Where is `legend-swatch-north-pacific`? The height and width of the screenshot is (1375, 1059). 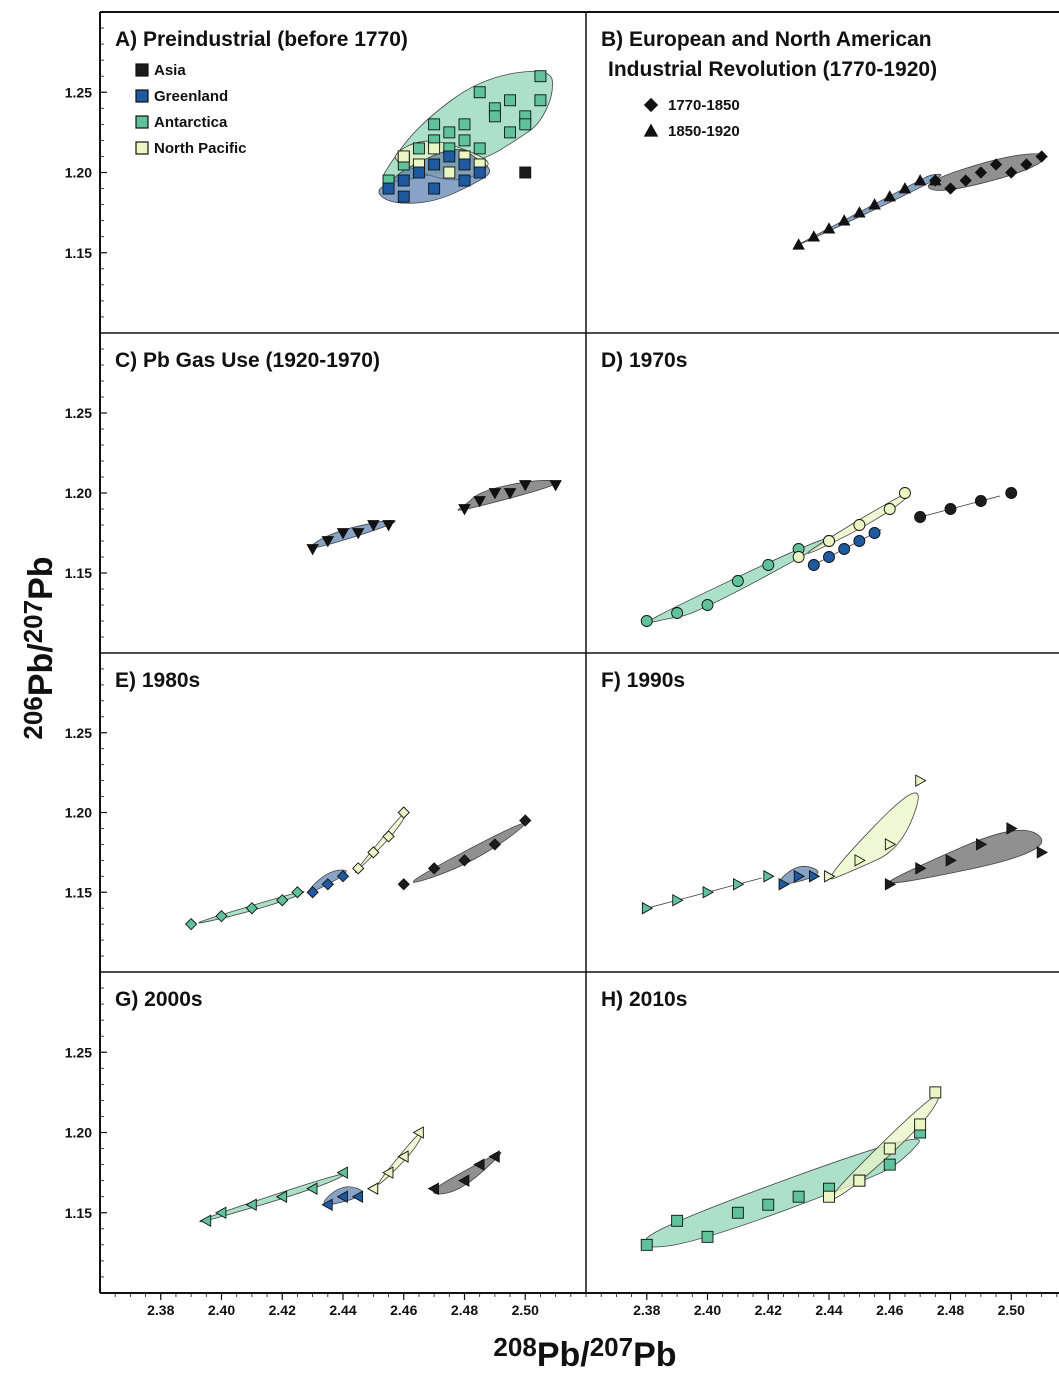 legend-swatch-north-pacific is located at coordinates (142, 148).